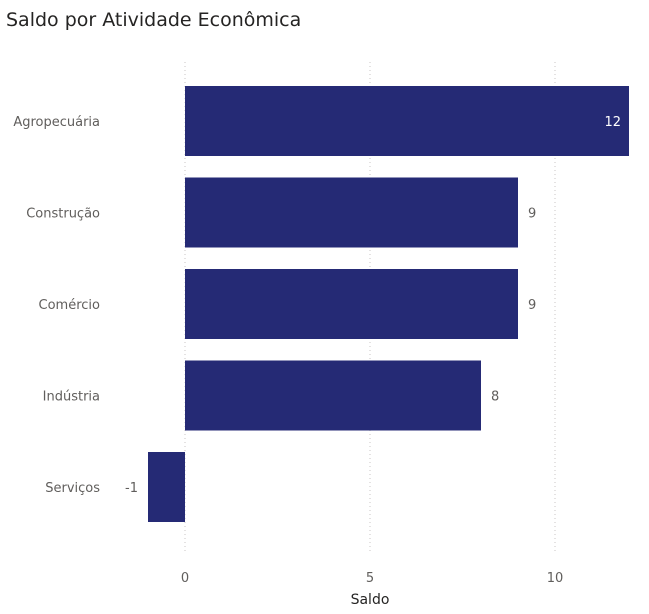 The height and width of the screenshot is (614, 649). Describe the element at coordinates (351, 212) in the screenshot. I see `bar-construcao` at that location.